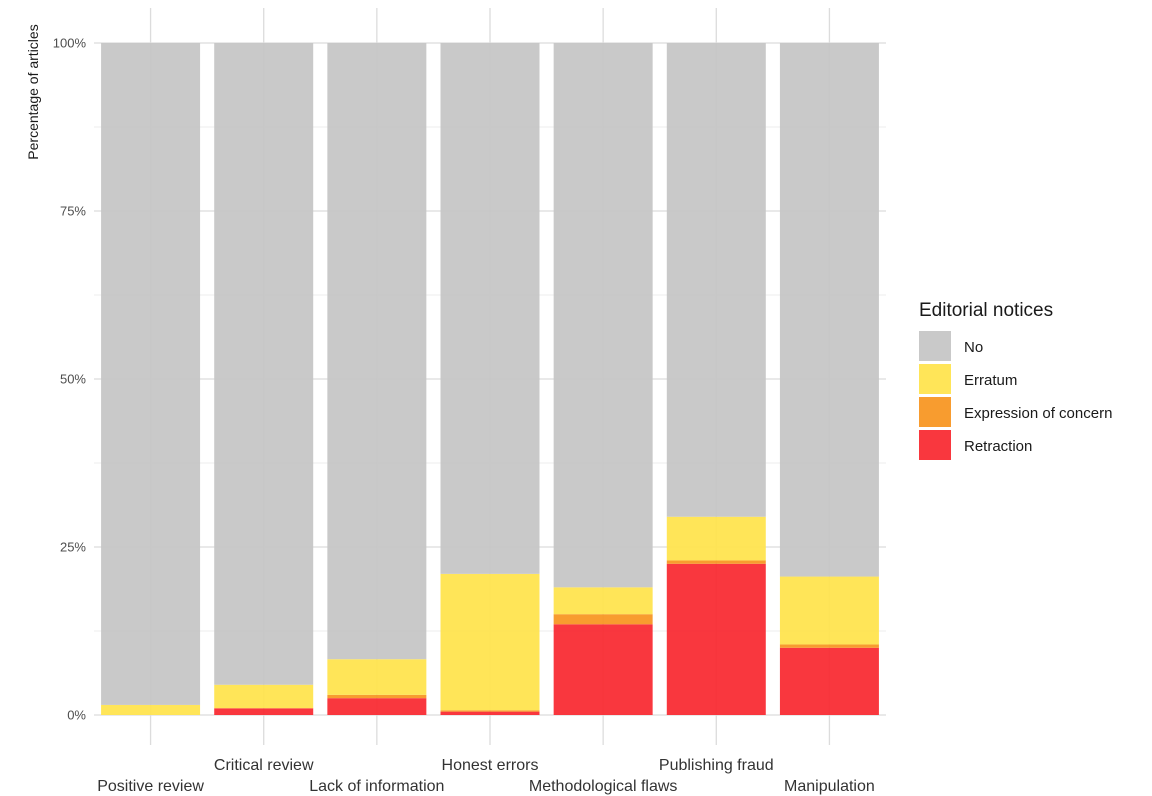 This screenshot has width=1152, height=796. I want to click on y-tick-label: 50%, so click(73, 379).